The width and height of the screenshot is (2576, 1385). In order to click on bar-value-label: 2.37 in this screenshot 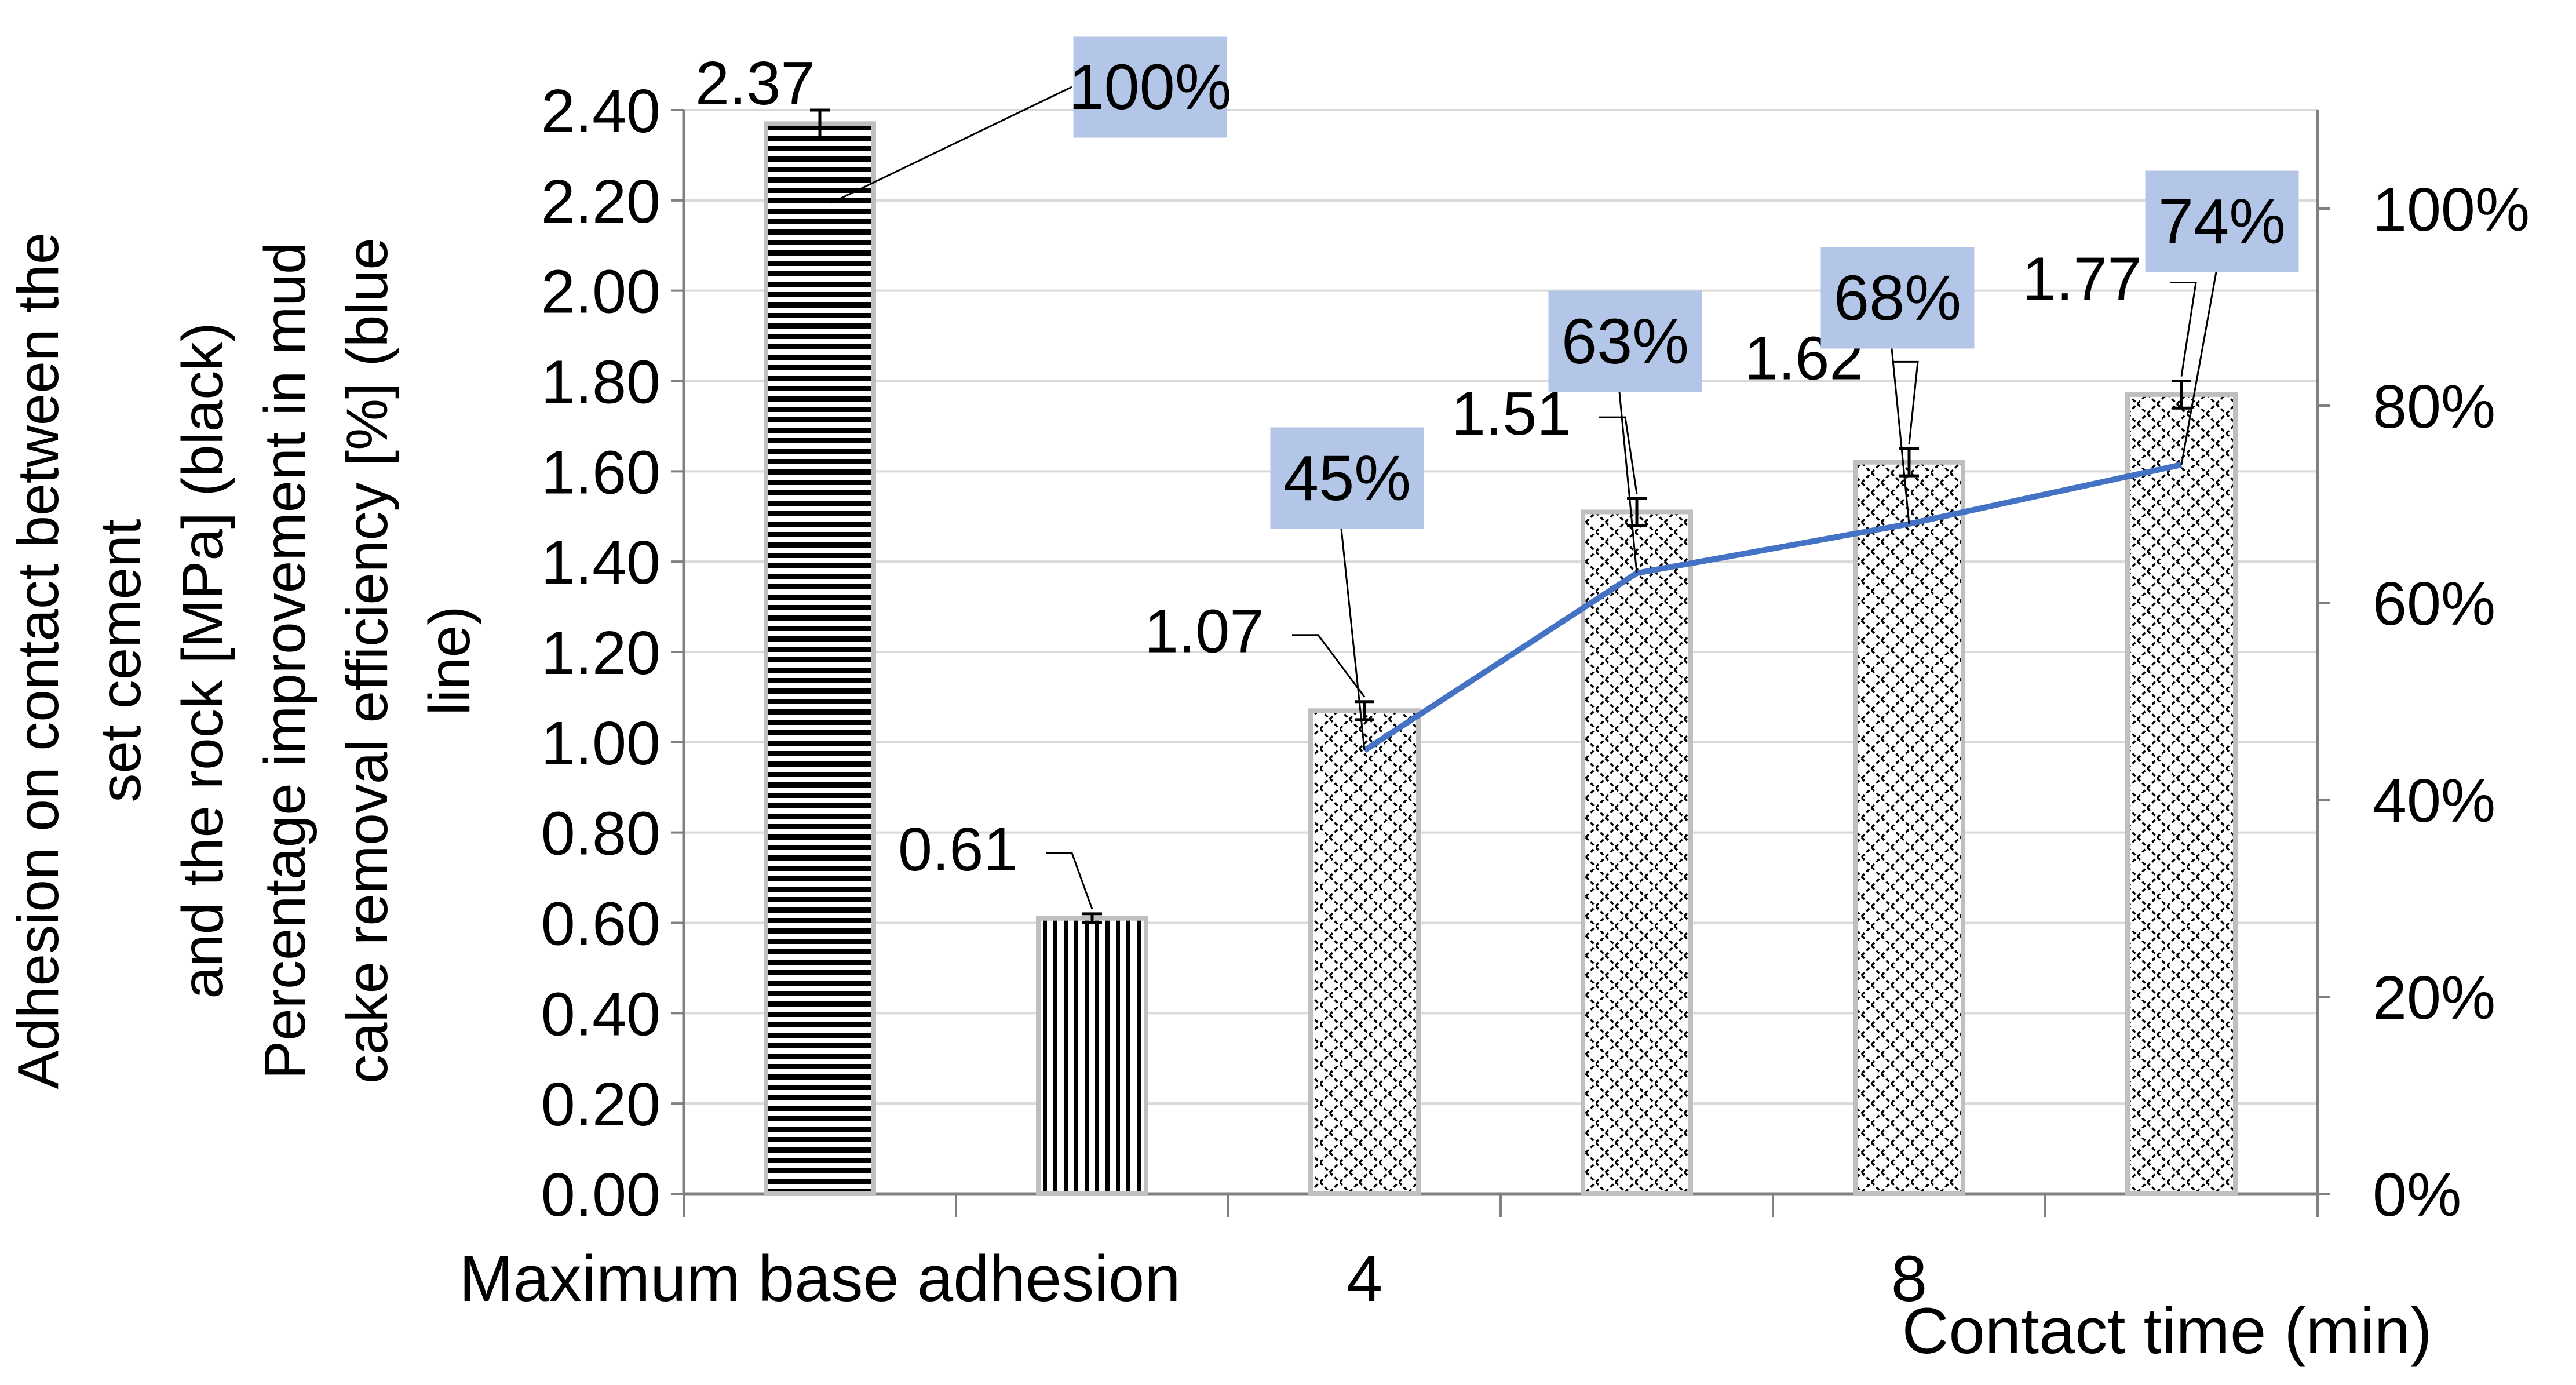, I will do `click(755, 84)`.